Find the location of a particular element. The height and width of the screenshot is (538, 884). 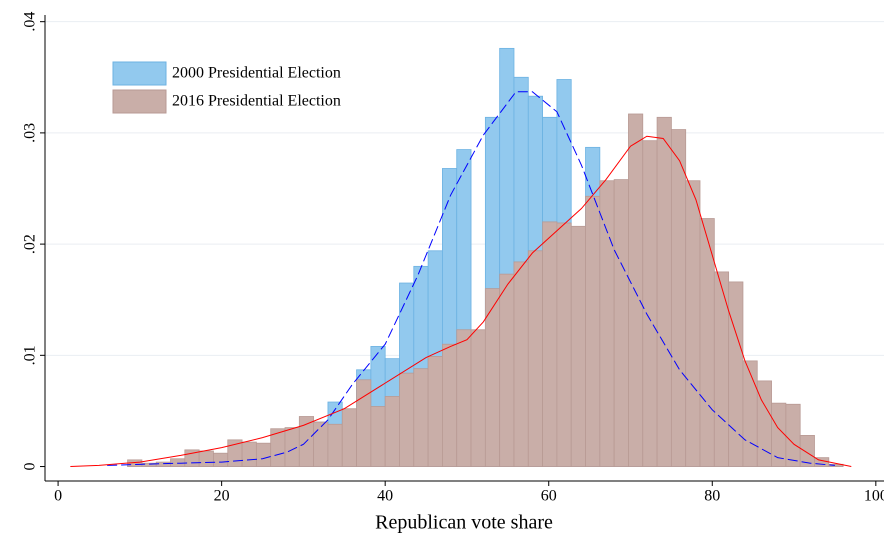

x-tick-label: 20 is located at coordinates (222, 496).